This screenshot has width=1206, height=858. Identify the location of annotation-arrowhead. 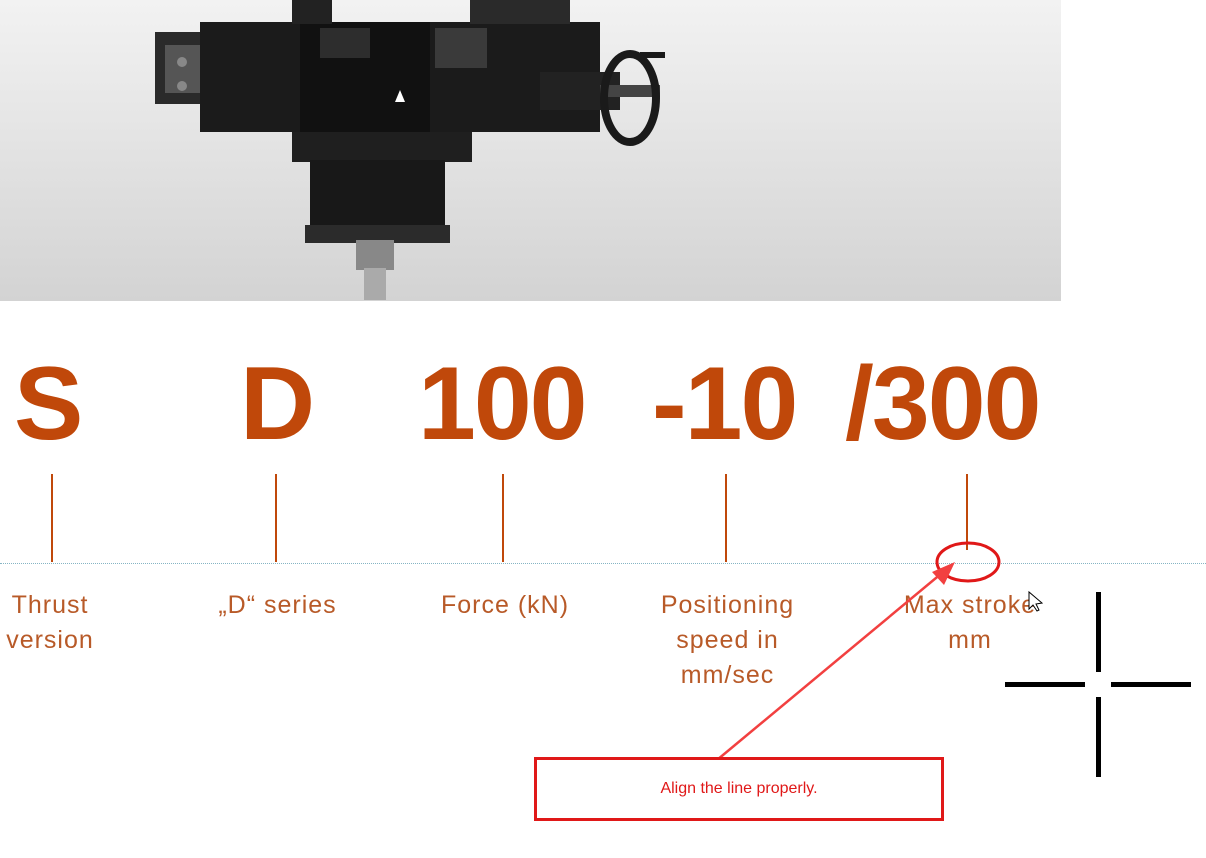
(943, 573).